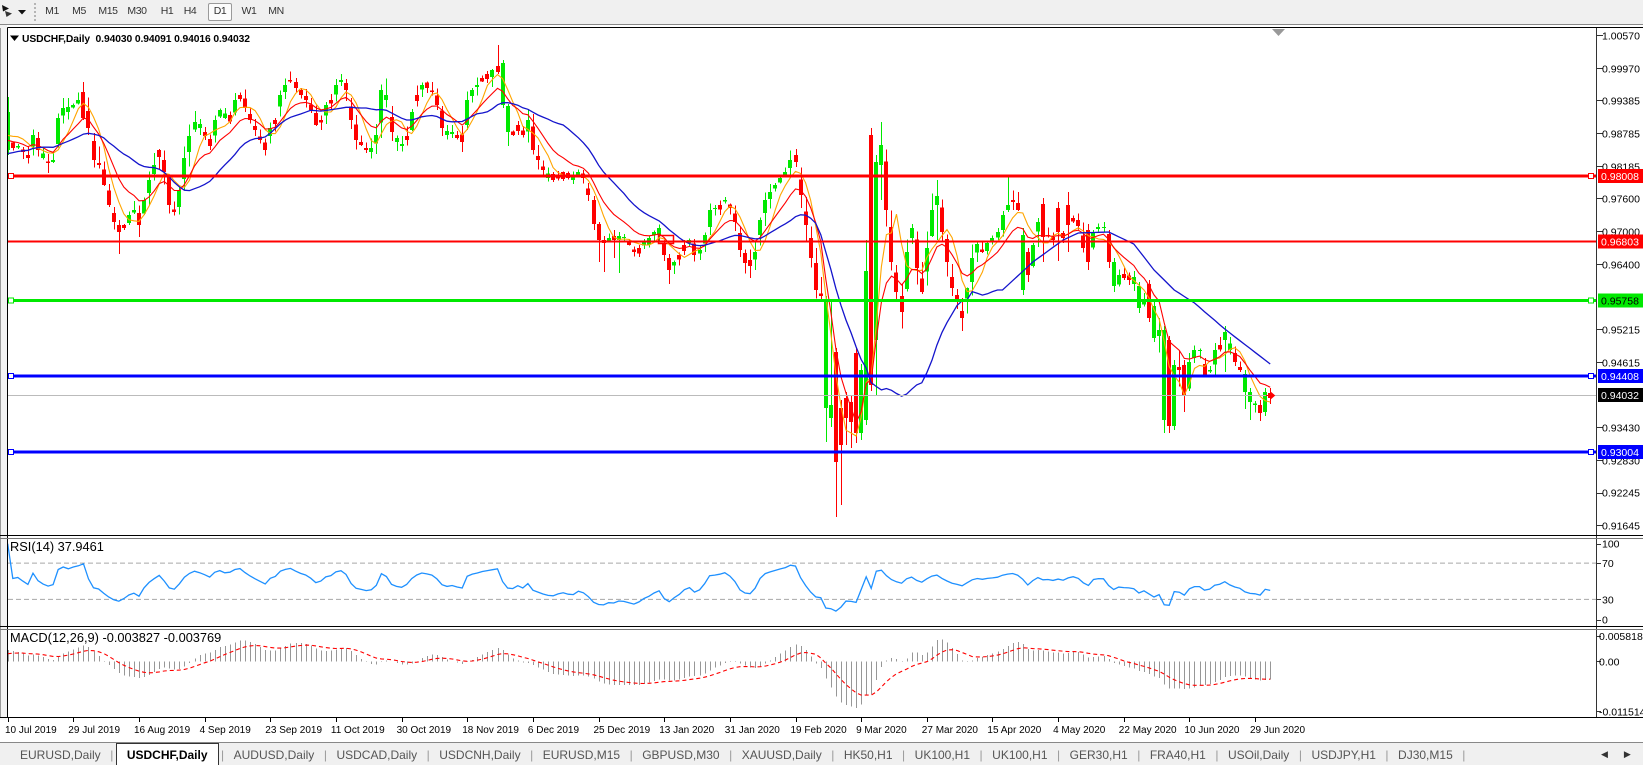  Describe the element at coordinates (1621, 527) in the screenshot. I see `svg-text: 0.91645` at that location.